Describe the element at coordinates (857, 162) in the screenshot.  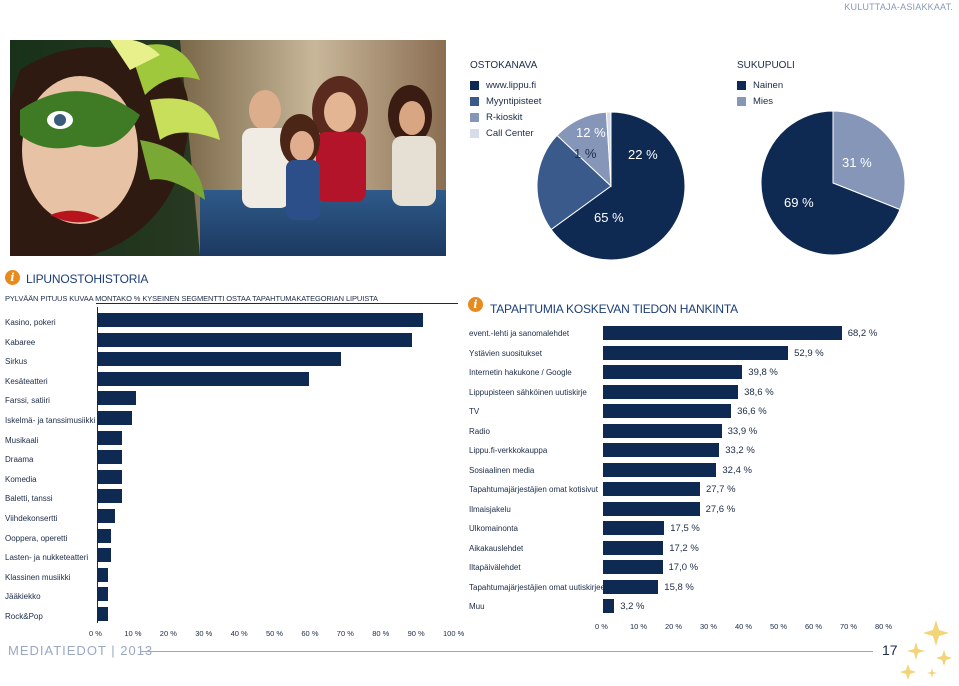
I see `slice-label-mies: 31 %` at that location.